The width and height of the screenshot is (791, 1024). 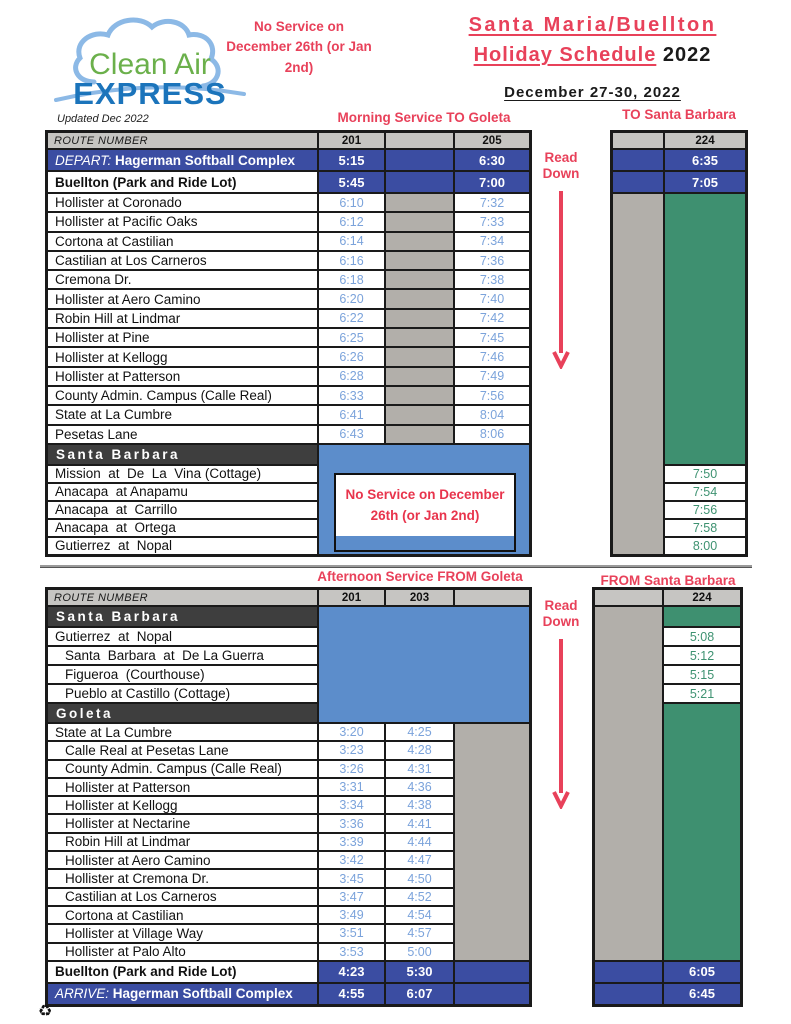 What do you see at coordinates (702, 597) in the screenshot?
I see `route-col-header: 224` at bounding box center [702, 597].